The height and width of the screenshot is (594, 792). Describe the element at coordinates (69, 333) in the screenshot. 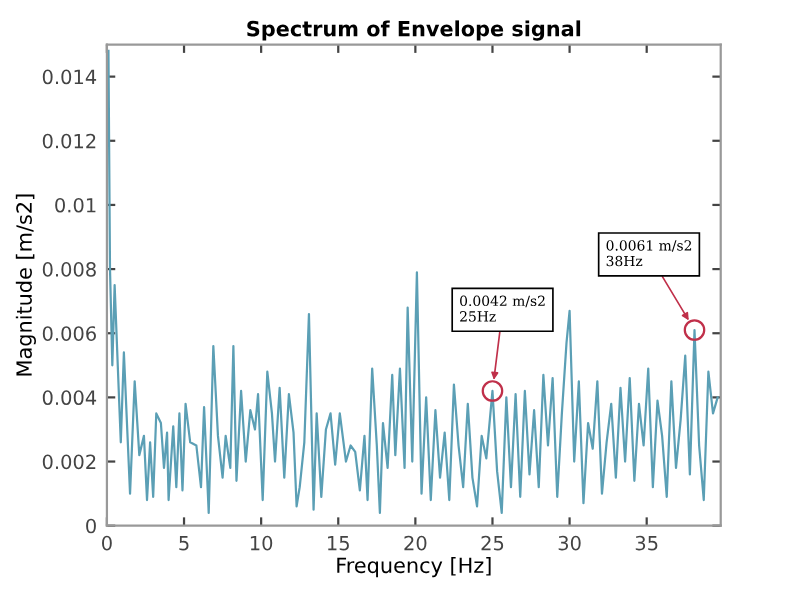

I see `y-tick-label: 0.006` at that location.